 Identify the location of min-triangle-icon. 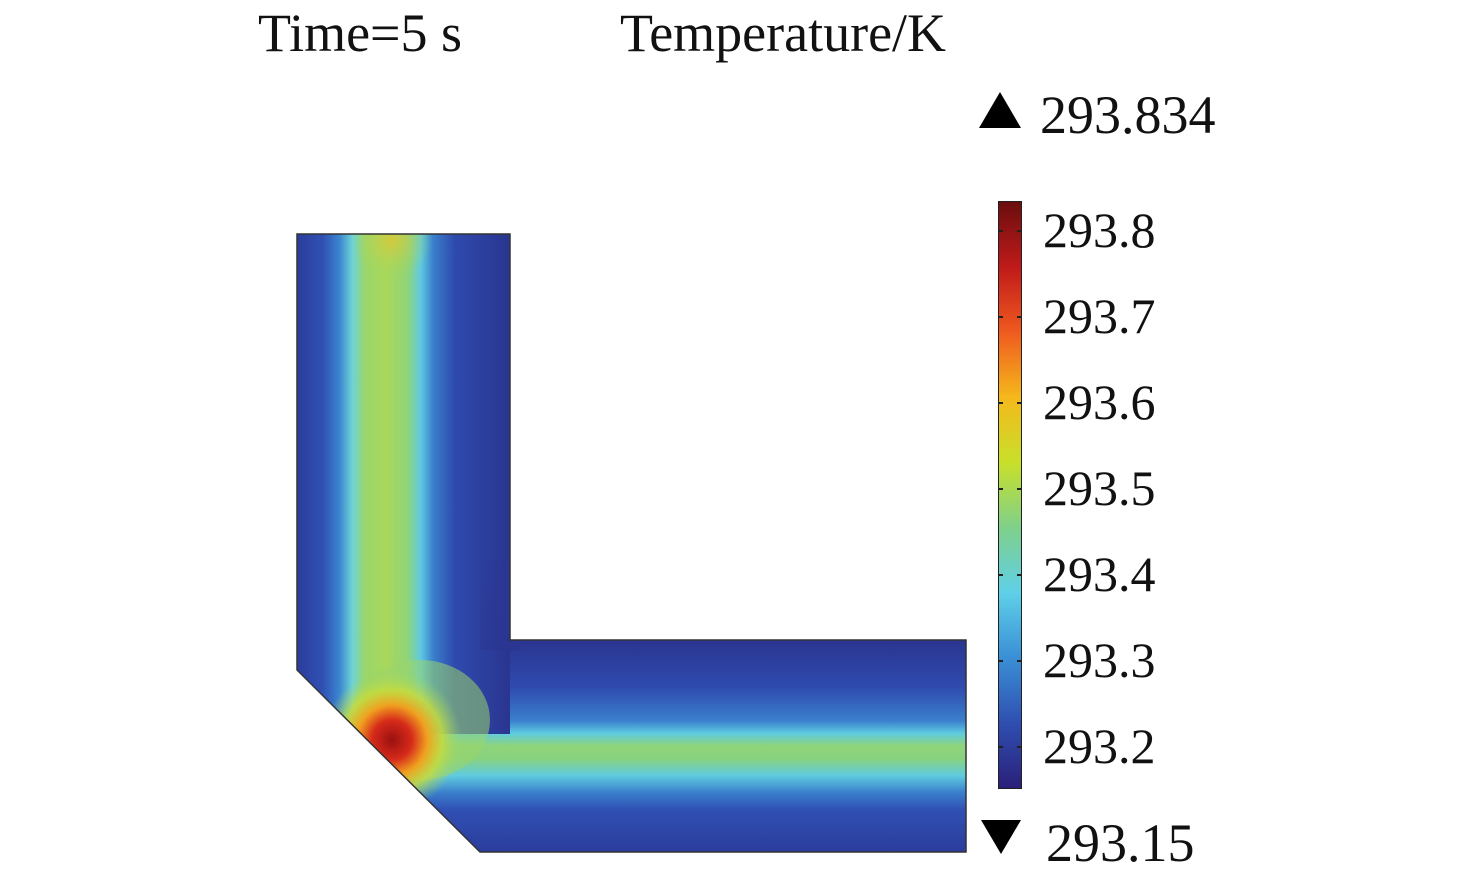
(1001, 837).